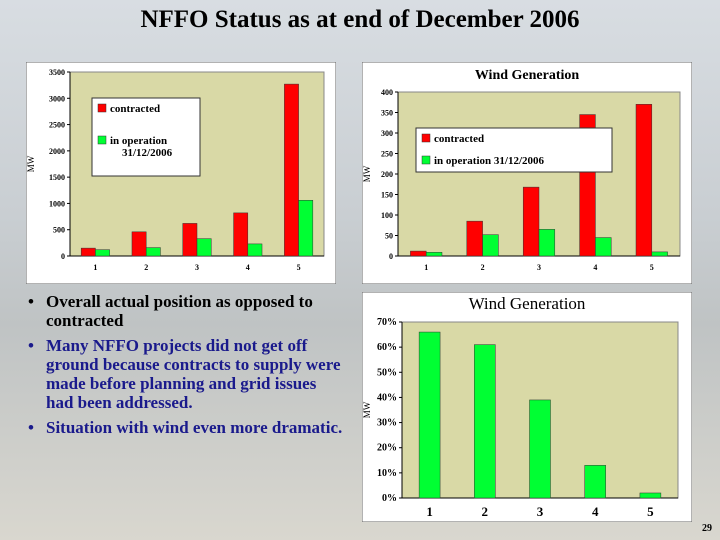  Describe the element at coordinates (194, 427) in the screenshot. I see `bullet-text: Situation with wind even more dramatic.` at that location.